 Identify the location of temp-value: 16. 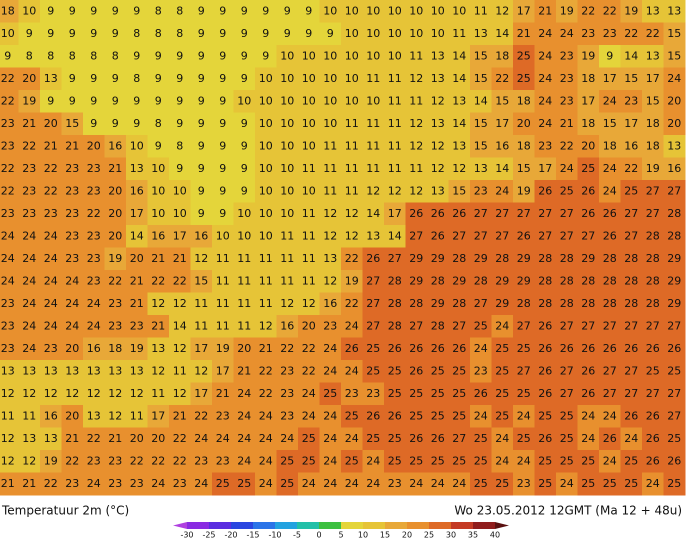
(502, 145).